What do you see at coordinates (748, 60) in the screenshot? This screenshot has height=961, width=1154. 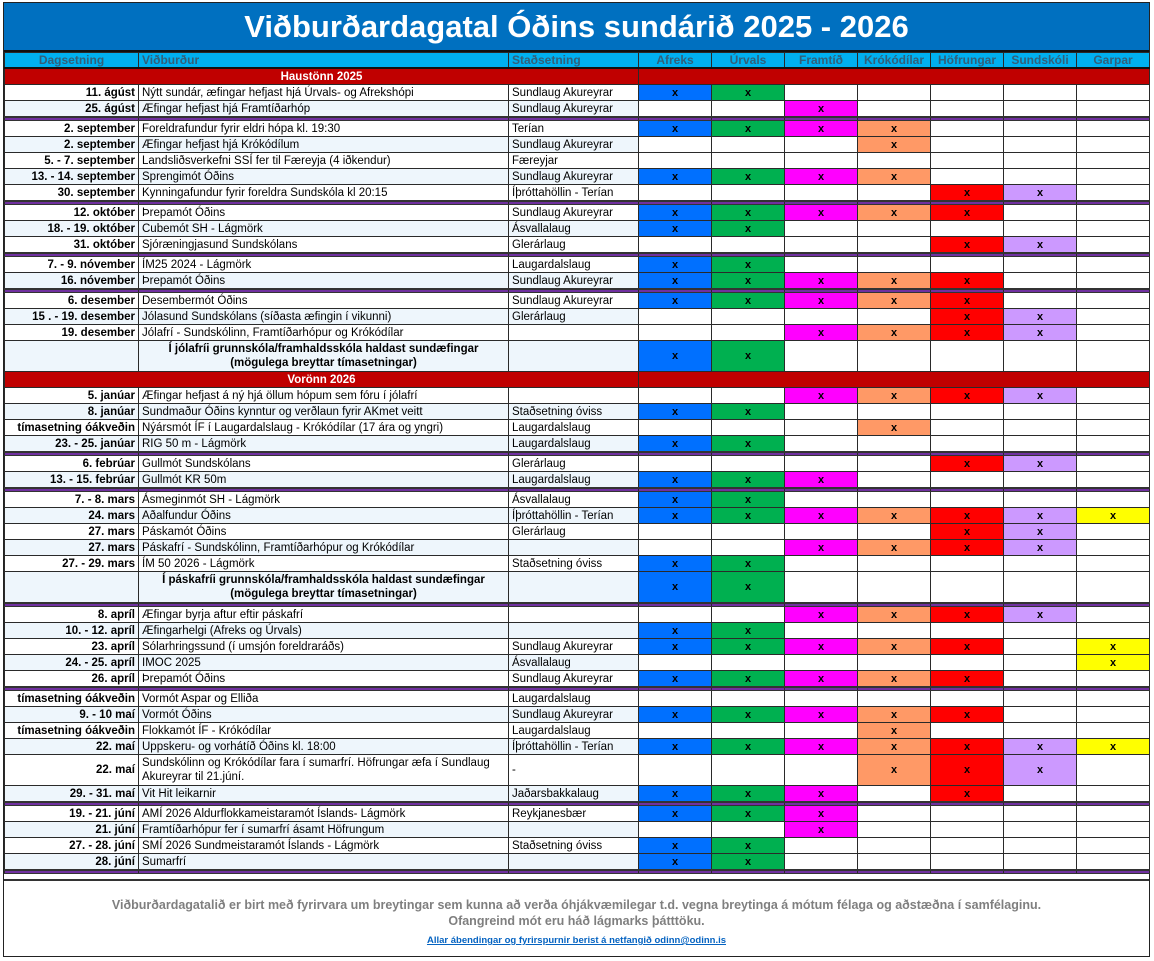 I see `header-group-urvals: Úrvals` at bounding box center [748, 60].